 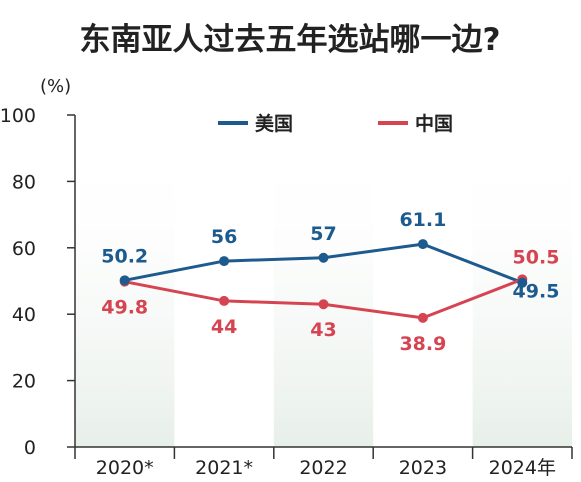 I want to click on x-tick-label: 2023, so click(x=423, y=468).